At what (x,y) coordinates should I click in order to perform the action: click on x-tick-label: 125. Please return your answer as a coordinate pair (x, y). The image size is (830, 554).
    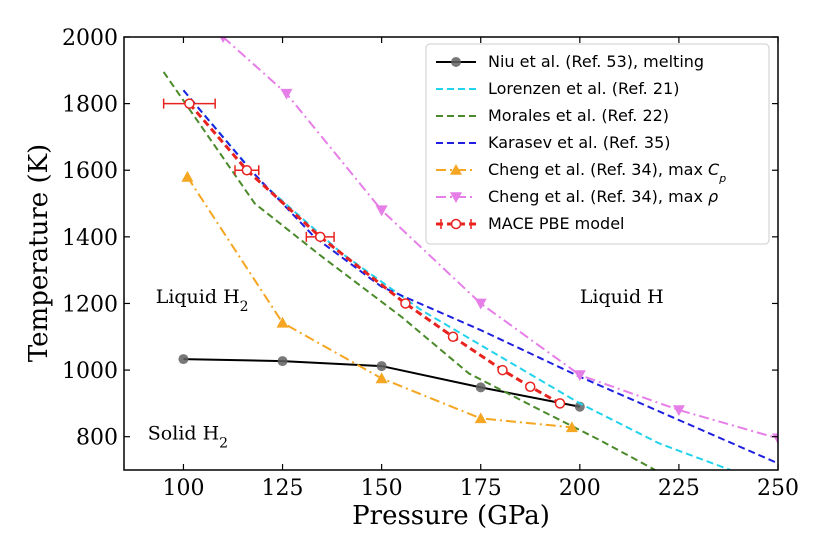
    Looking at the image, I should click on (283, 488).